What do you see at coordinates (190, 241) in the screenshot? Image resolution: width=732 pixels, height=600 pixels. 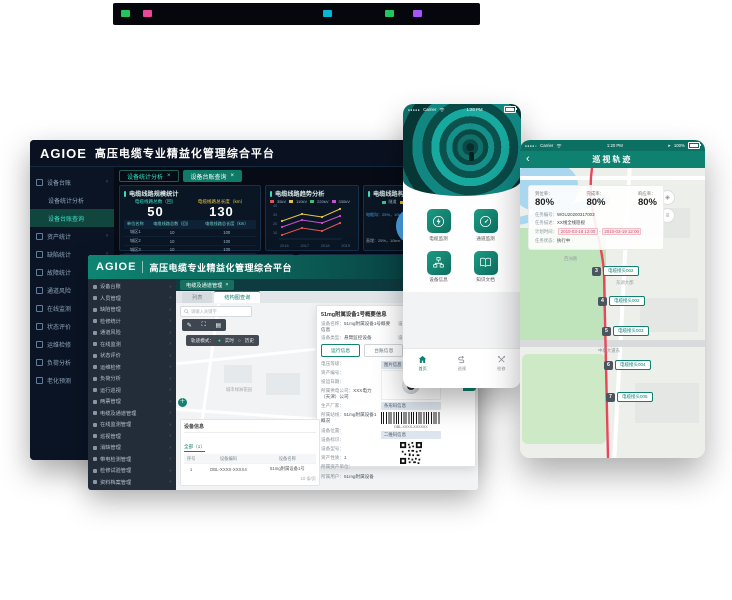 I see `table-row: 城区2 10 100` at bounding box center [190, 241].